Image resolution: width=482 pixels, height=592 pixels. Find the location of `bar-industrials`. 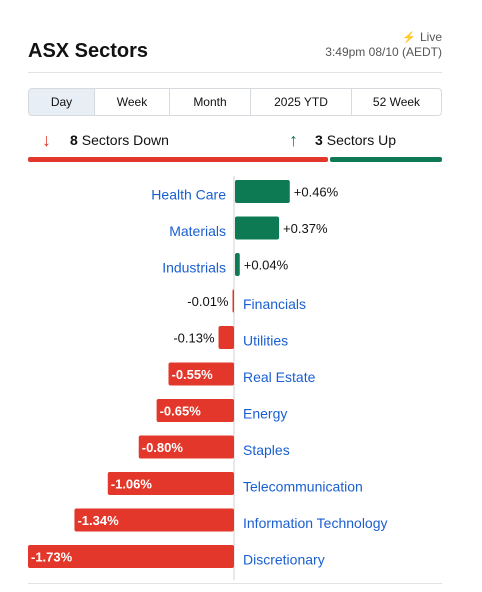

bar-industrials is located at coordinates (237, 264).